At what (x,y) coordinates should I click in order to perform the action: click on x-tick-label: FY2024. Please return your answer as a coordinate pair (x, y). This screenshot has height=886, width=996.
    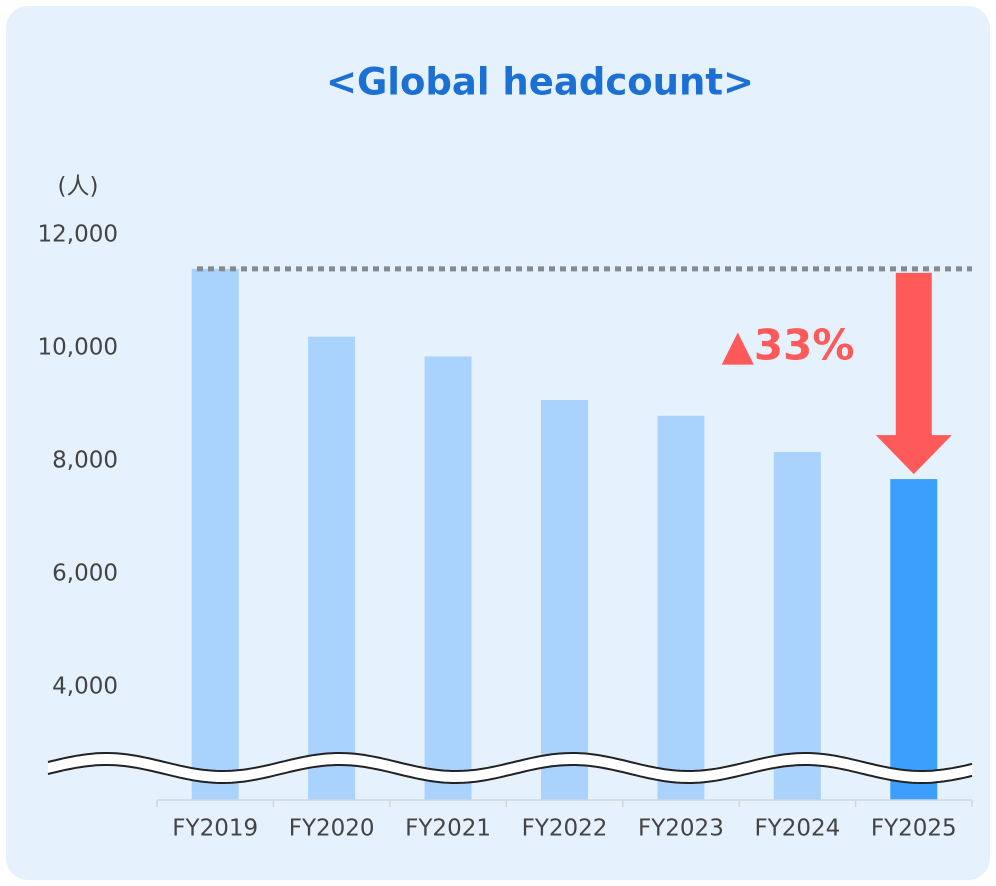
    Looking at the image, I should click on (797, 829).